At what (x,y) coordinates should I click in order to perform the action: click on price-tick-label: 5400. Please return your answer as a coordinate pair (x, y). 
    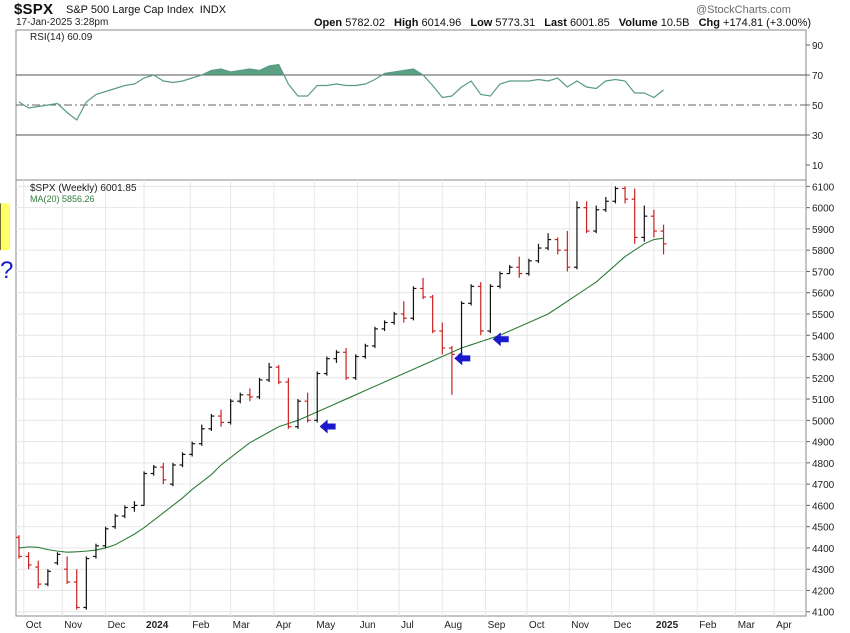
    Looking at the image, I should click on (823, 336).